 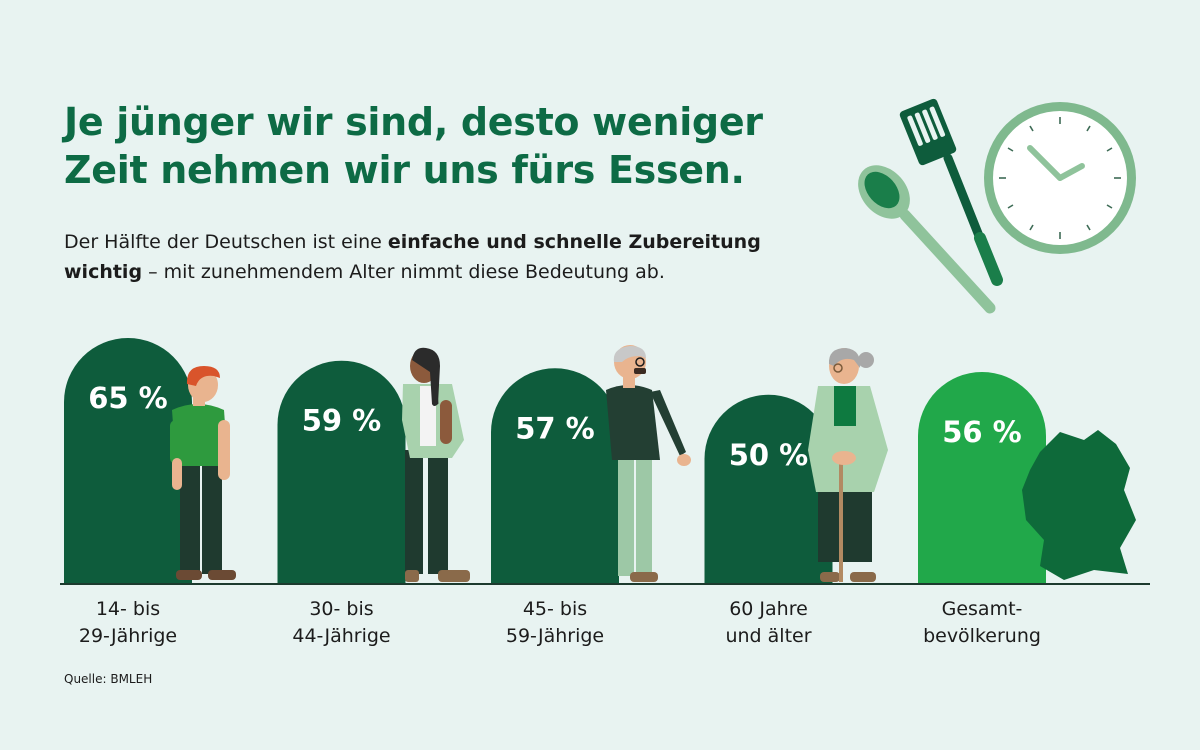 I want to click on category-label-line: und älter, so click(x=768, y=636).